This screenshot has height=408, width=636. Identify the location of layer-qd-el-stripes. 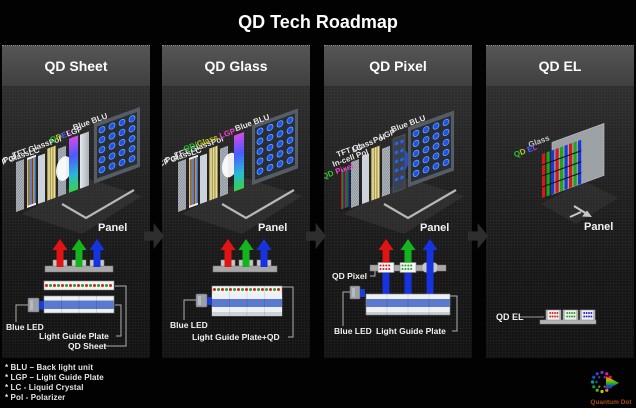
(562, 168).